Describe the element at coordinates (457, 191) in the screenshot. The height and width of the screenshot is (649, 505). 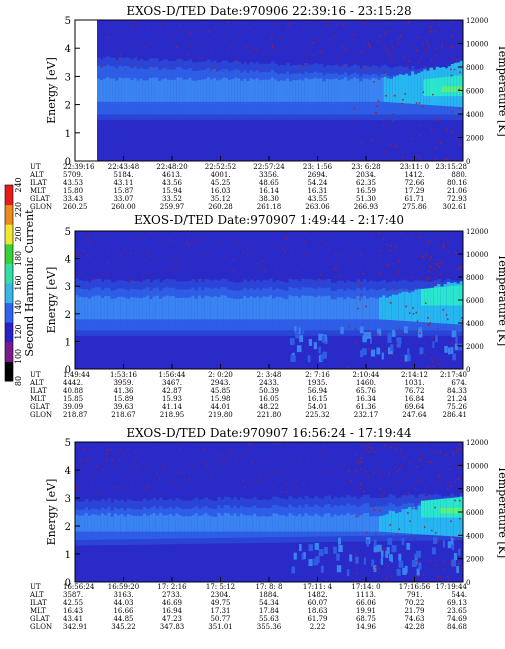
I see `table-cell: 21.06` at that location.